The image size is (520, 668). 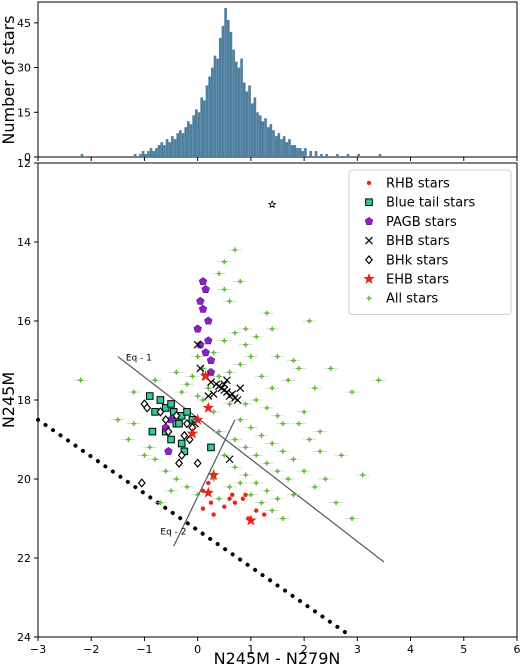 I want to click on x-tick-label: 3, so click(x=357, y=649).